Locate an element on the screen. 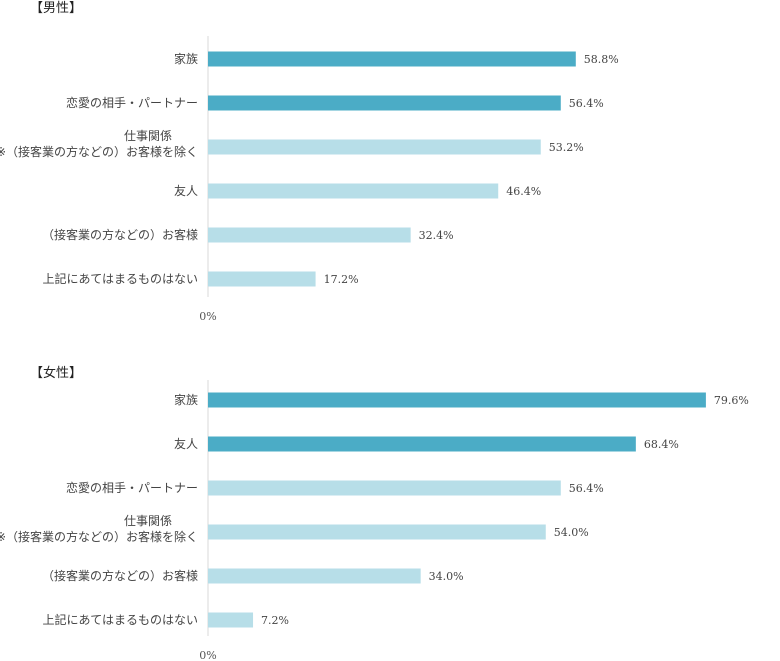 Image resolution: width=780 pixels, height=661 pixels. data-label: 58.8% is located at coordinates (601, 59).